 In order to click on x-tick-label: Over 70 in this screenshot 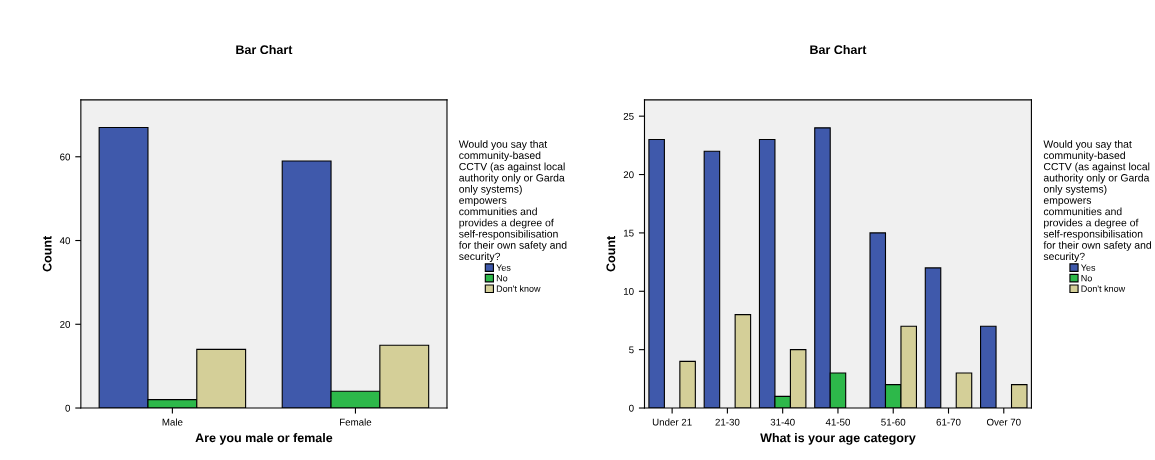, I will do `click(1003, 422)`.